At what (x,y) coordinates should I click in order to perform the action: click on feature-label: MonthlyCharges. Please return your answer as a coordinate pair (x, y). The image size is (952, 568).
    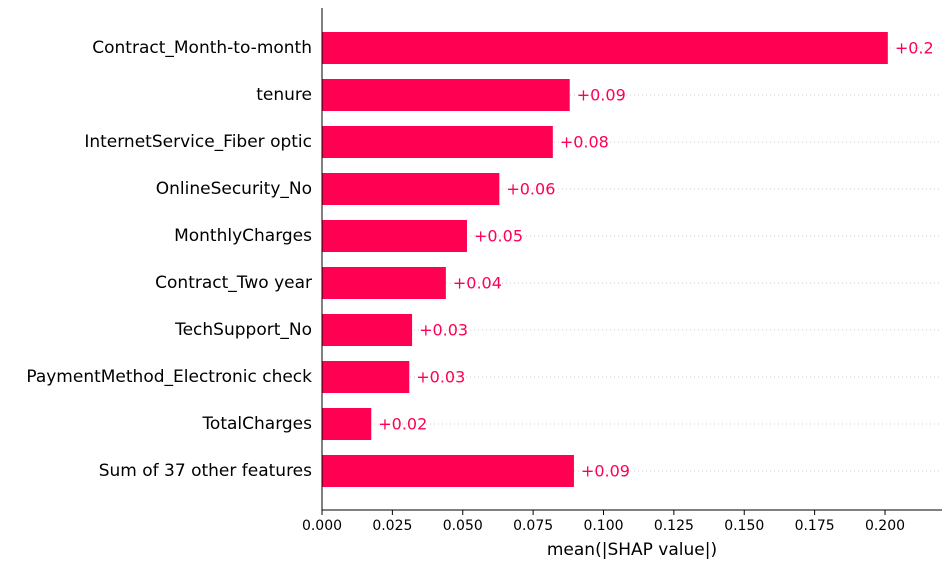
    Looking at the image, I should click on (243, 236).